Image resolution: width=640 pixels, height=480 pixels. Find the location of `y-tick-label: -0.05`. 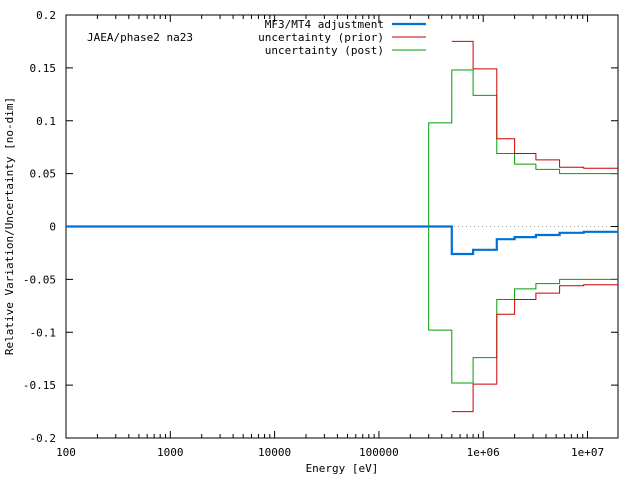

y-tick-label: -0.05 is located at coordinates (39, 279).